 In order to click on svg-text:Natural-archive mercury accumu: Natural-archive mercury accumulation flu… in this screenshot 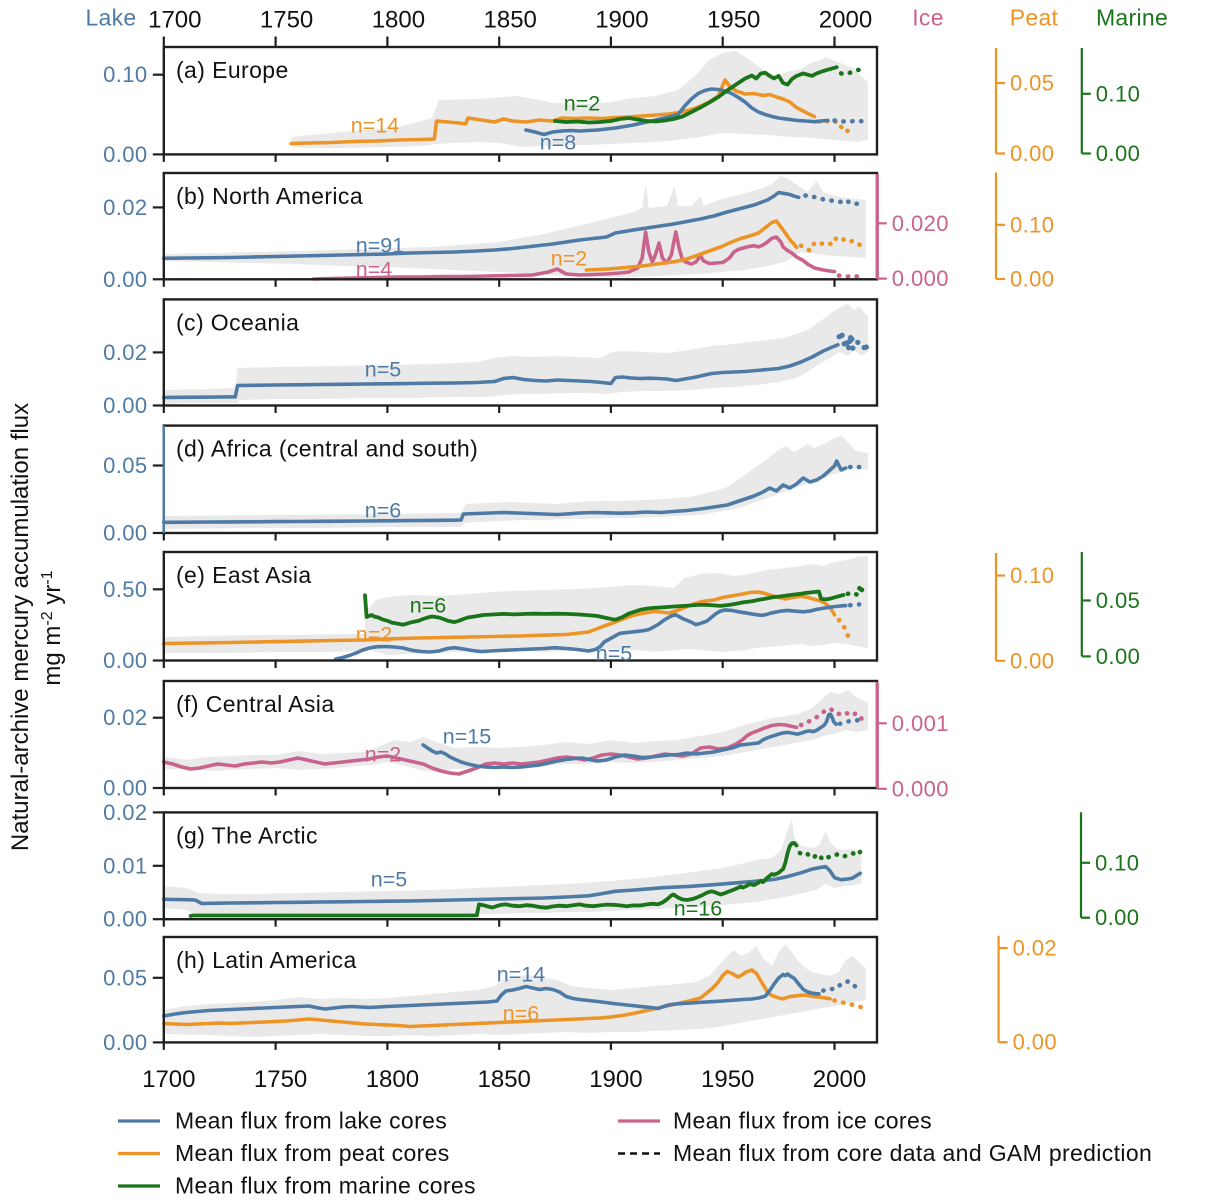, I will do `click(20, 627)`.